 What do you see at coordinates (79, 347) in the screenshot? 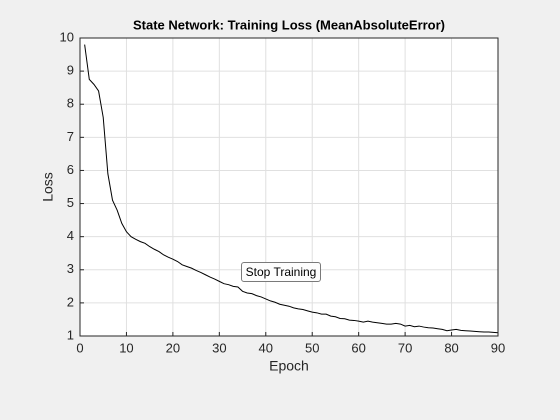
I see `x-tick-label: 0` at bounding box center [79, 347].